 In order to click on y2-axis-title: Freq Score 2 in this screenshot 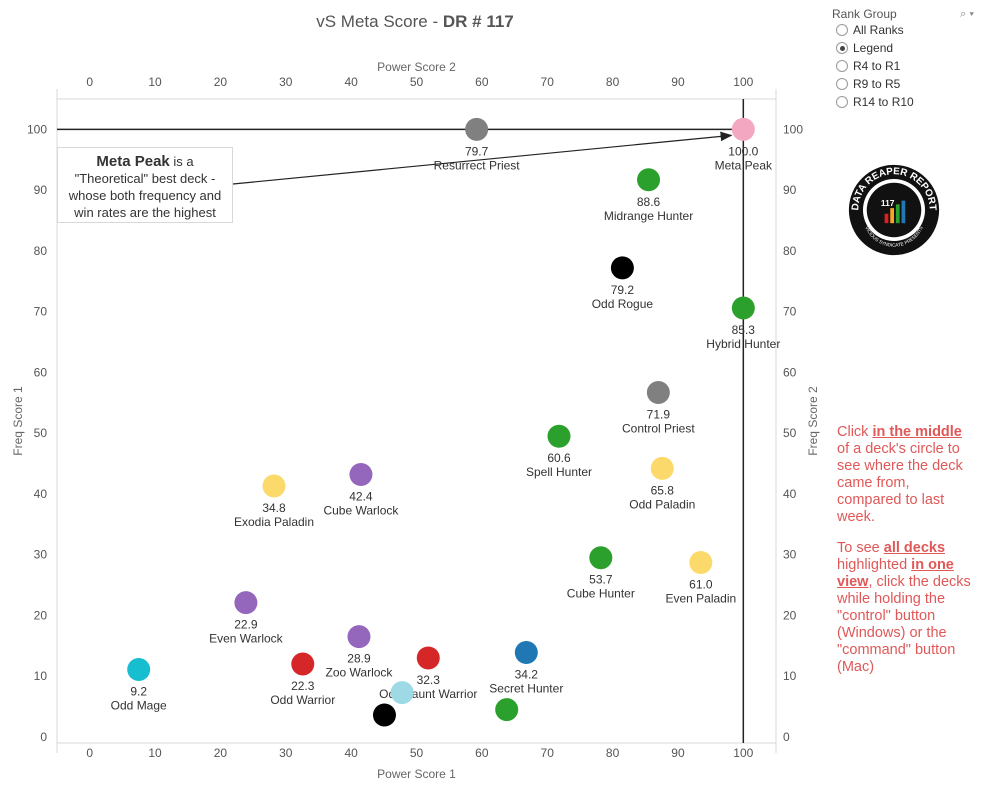, I will do `click(813, 421)`.